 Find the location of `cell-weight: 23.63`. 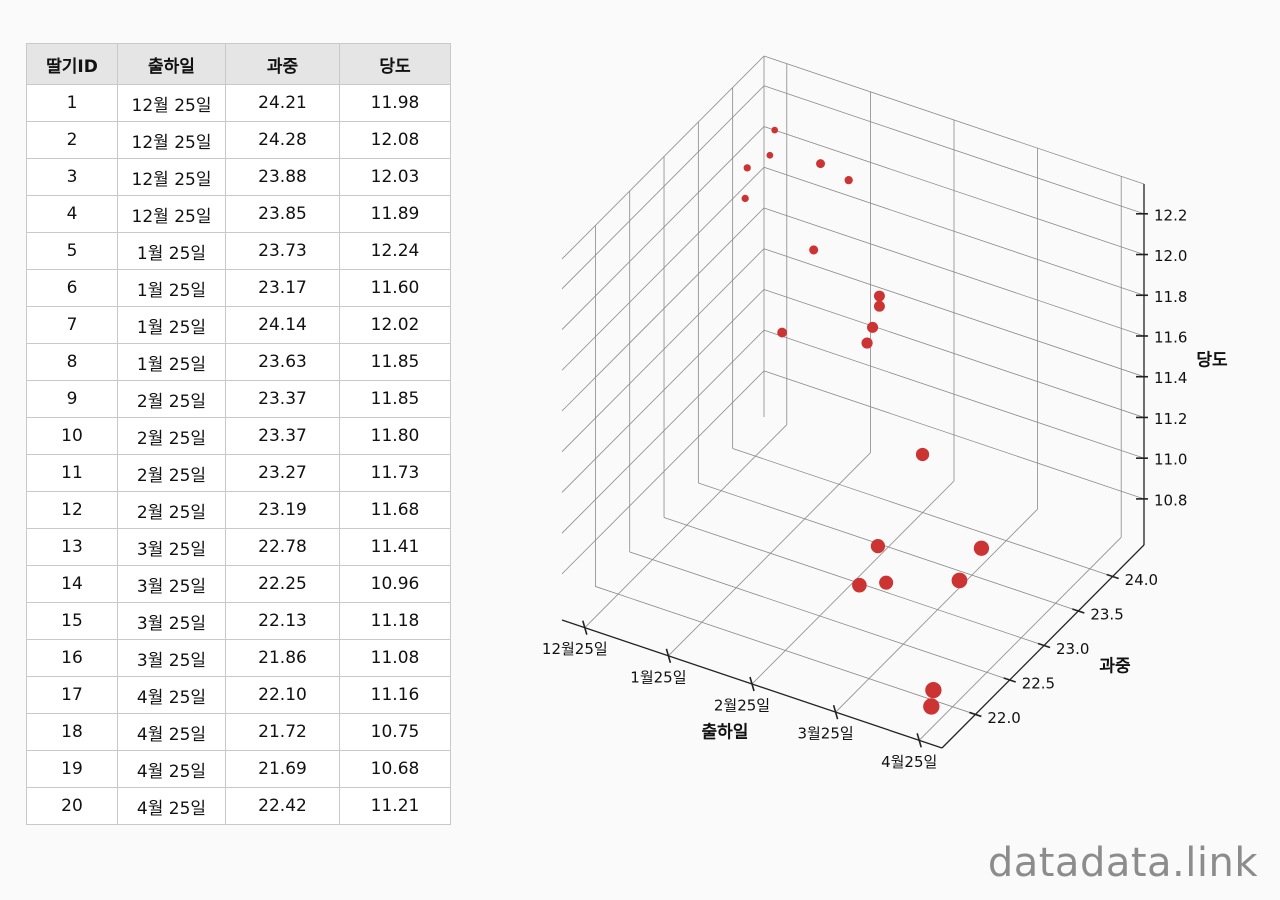

cell-weight: 23.63 is located at coordinates (282, 362).